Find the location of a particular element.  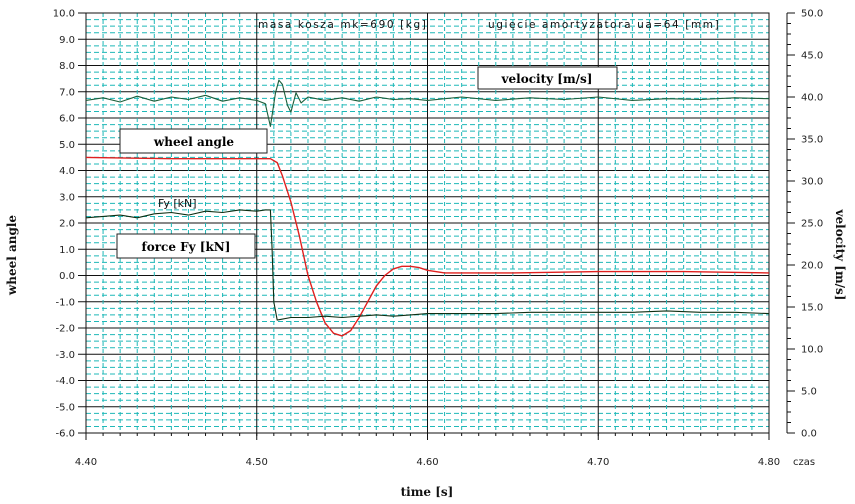

x-tick-labels: 4.40 4.50 4.60 4.70 4.80 is located at coordinates (427, 450).